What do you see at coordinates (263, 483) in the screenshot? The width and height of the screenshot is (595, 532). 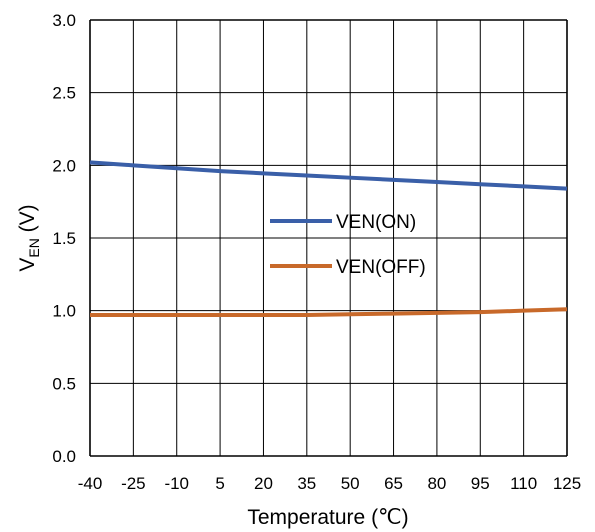 I see `x-tick-label: 20` at bounding box center [263, 483].